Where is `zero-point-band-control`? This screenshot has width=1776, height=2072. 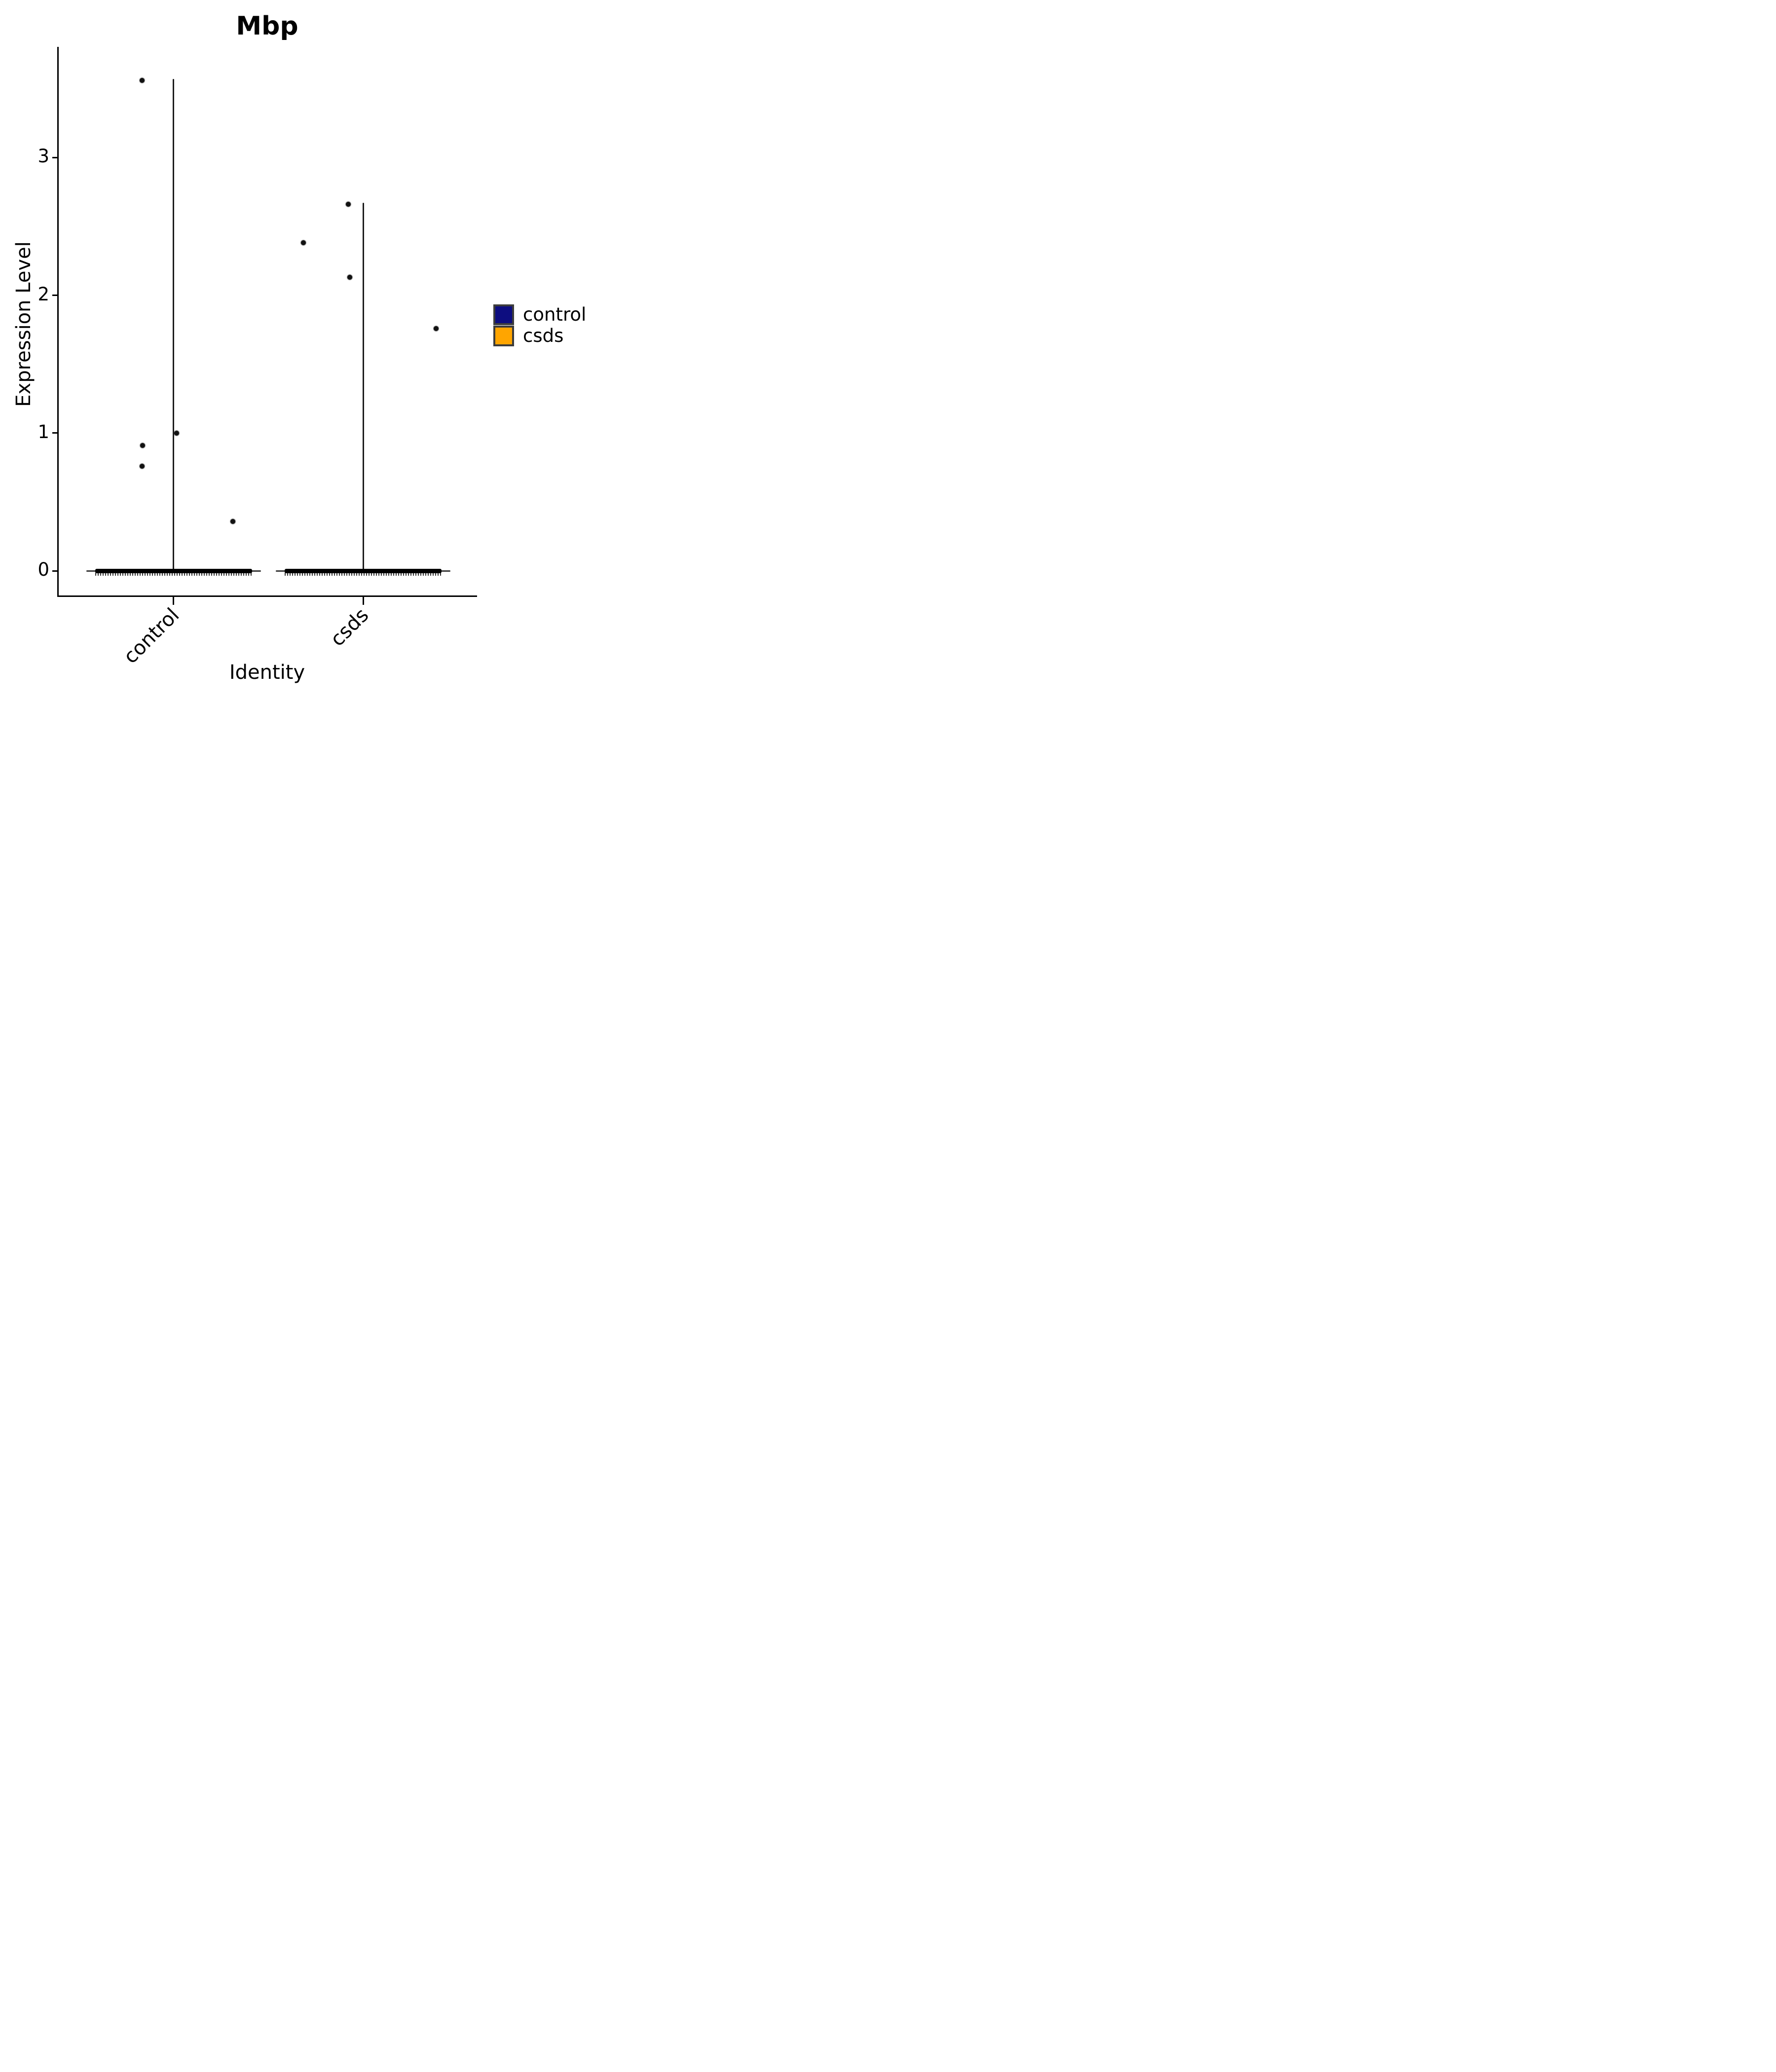 zero-point-band-control is located at coordinates (174, 570).